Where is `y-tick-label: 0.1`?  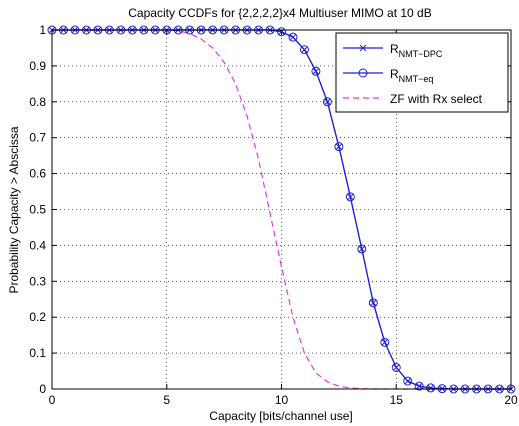 y-tick-label: 0.1 is located at coordinates (37, 353).